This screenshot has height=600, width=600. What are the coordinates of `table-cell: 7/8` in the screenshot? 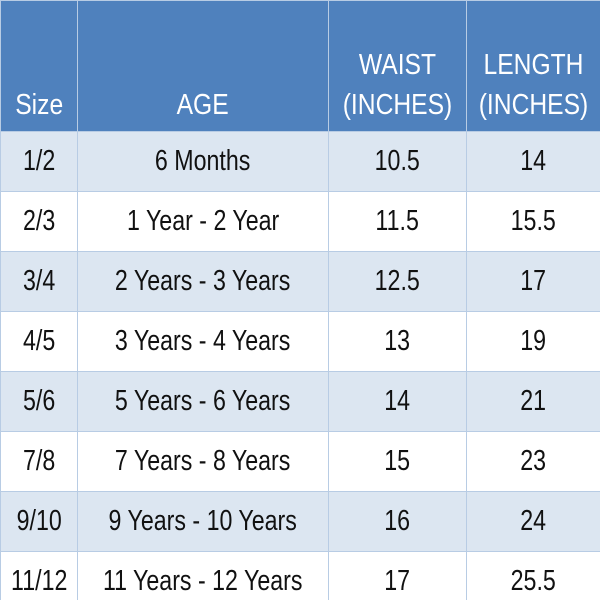 It's located at (39, 461).